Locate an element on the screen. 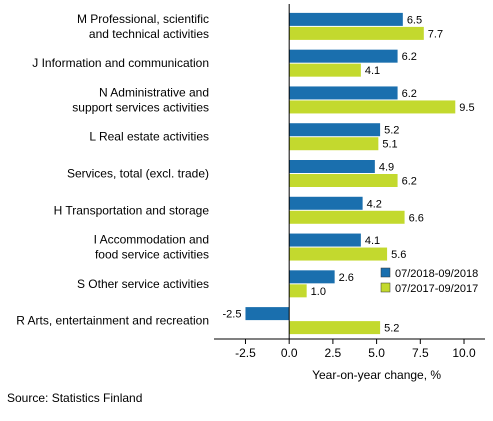  x-tick-label: 2.5 is located at coordinates (333, 353).